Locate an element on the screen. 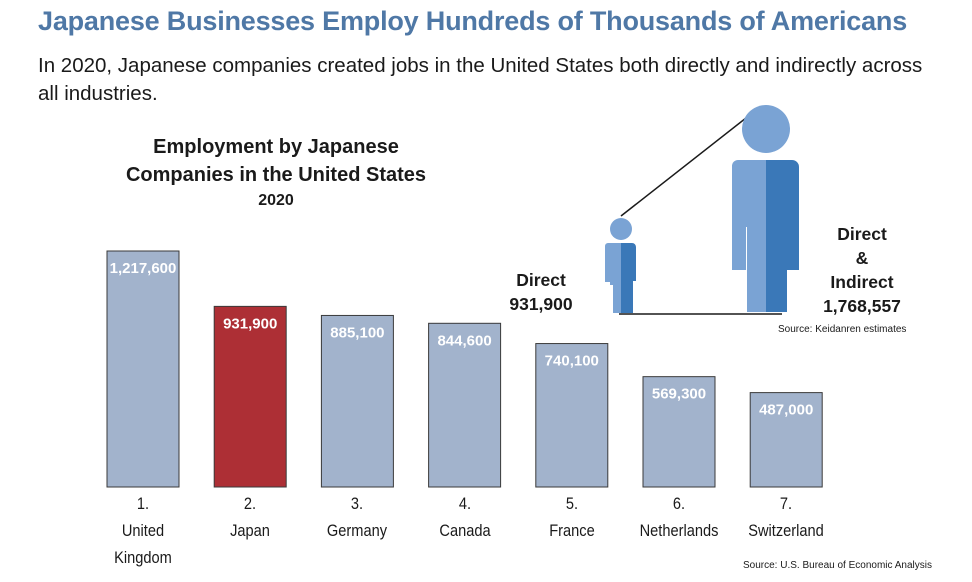 Image resolution: width=972 pixels, height=582 pixels. category-label-3-line-1: 3. is located at coordinates (357, 503).